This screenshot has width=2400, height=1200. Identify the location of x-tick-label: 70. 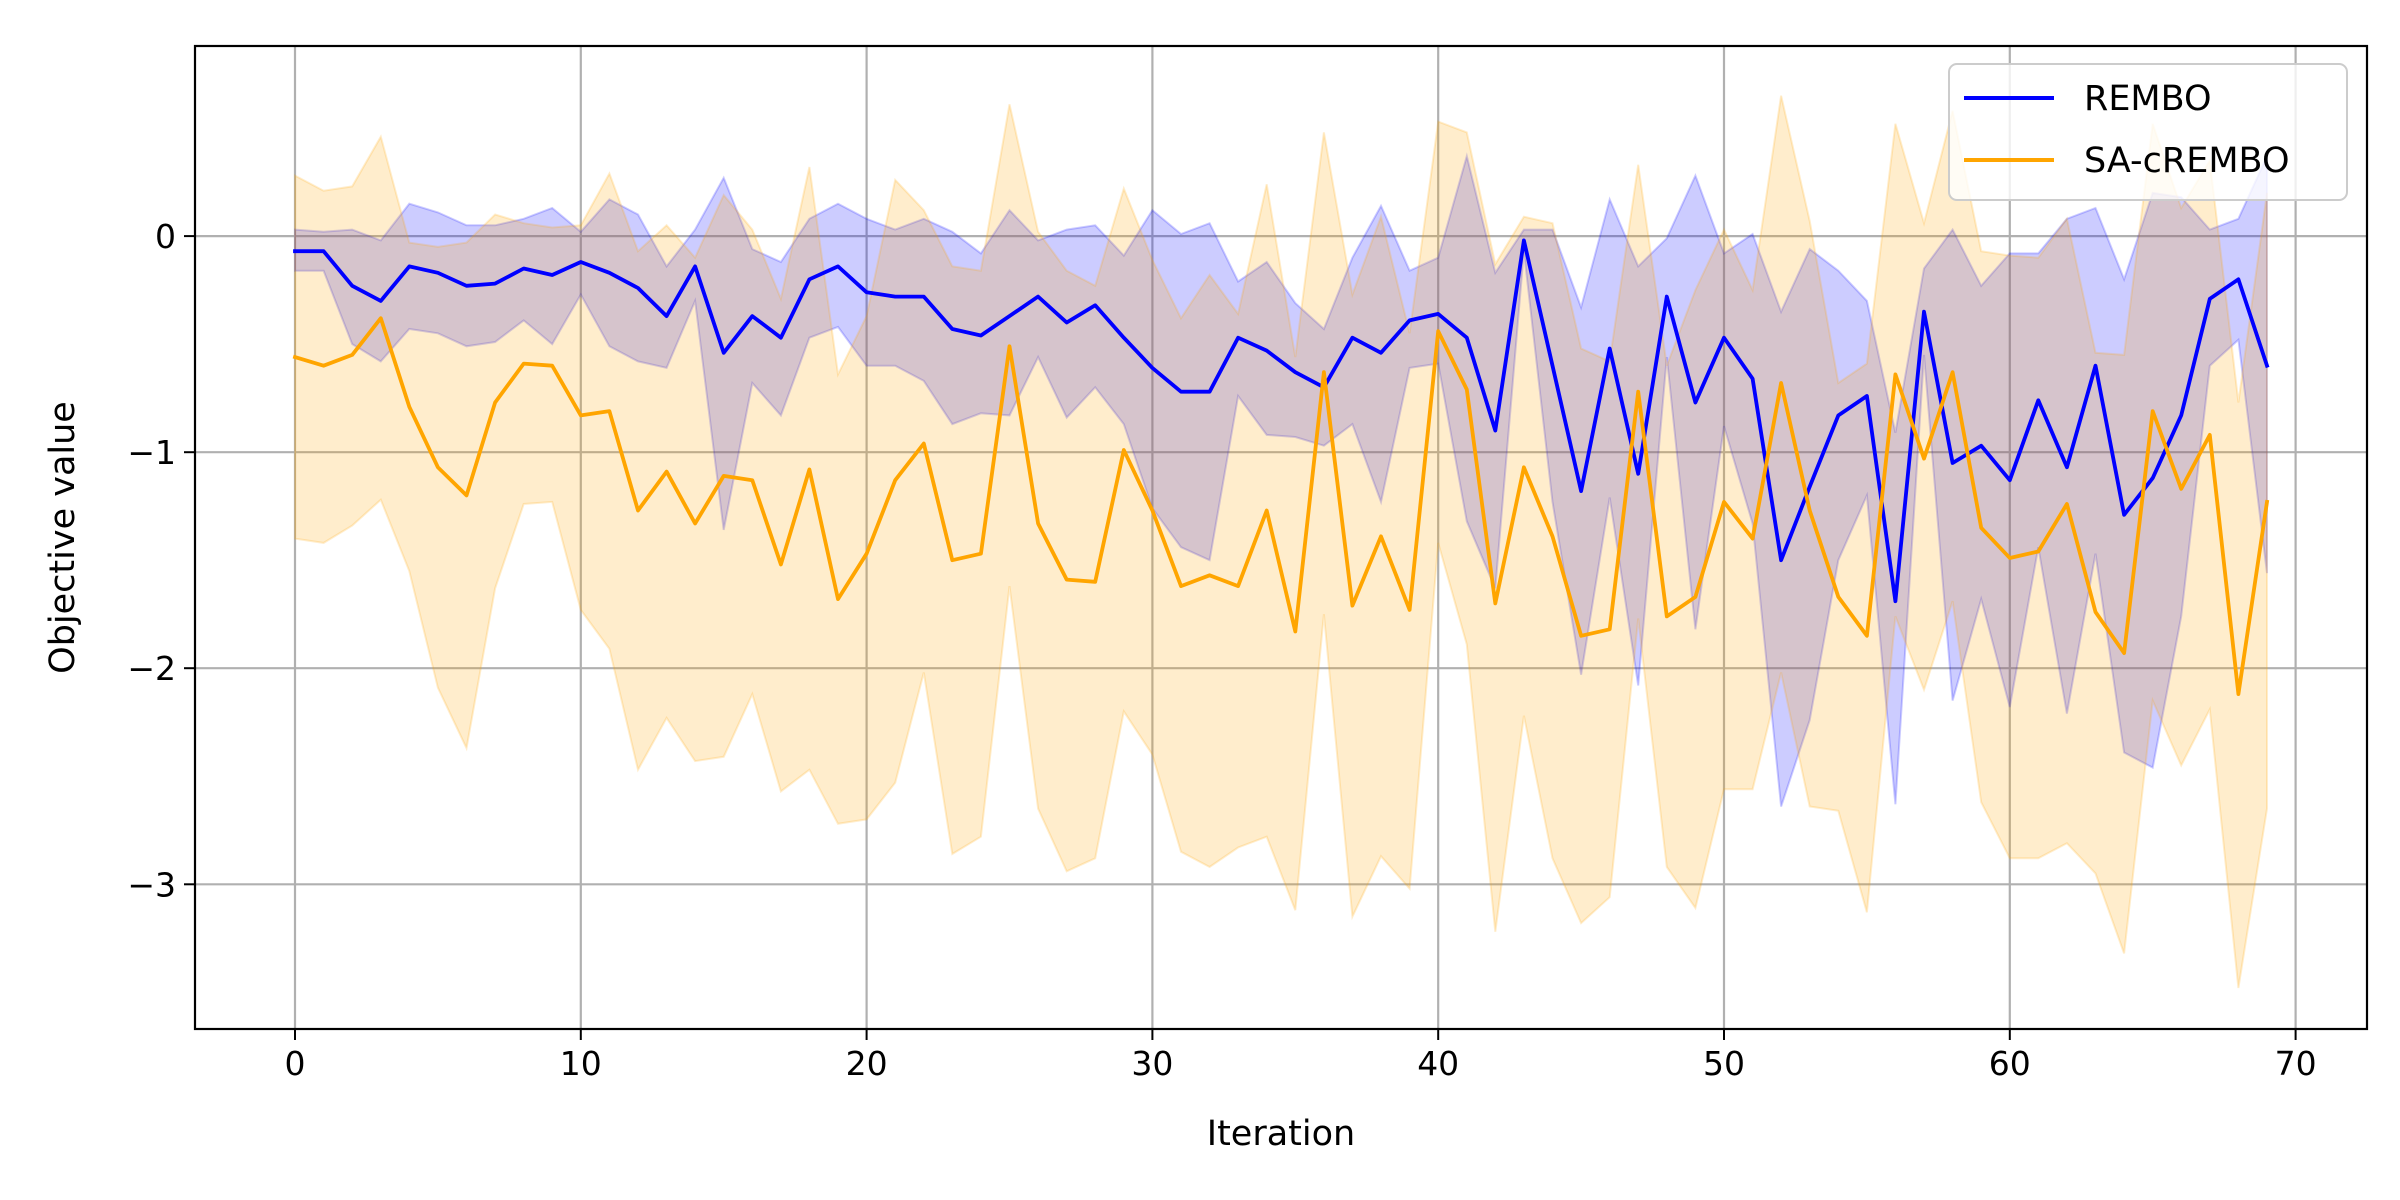
(2296, 1063).